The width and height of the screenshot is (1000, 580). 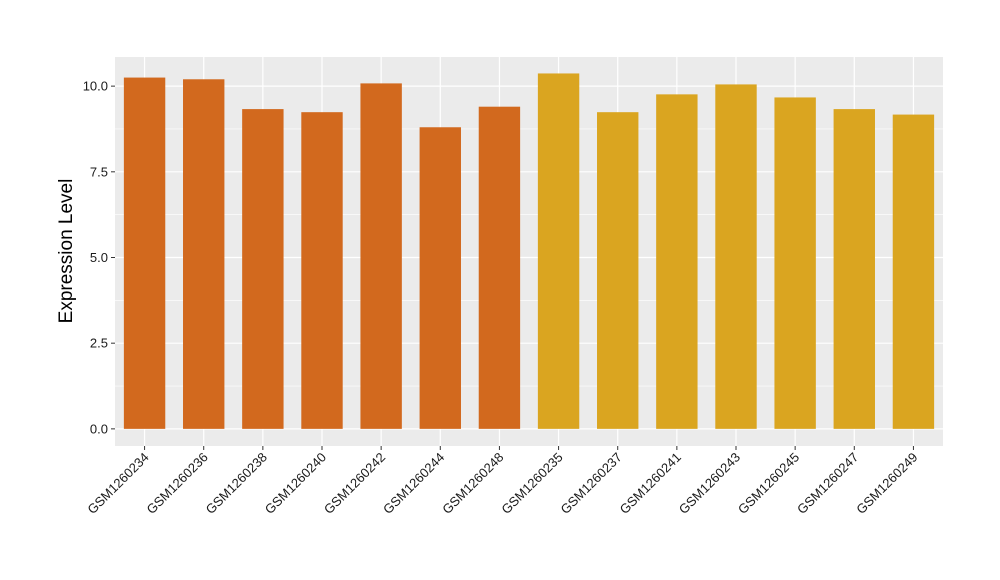 What do you see at coordinates (263, 269) in the screenshot?
I see `bar-GSM1260238` at bounding box center [263, 269].